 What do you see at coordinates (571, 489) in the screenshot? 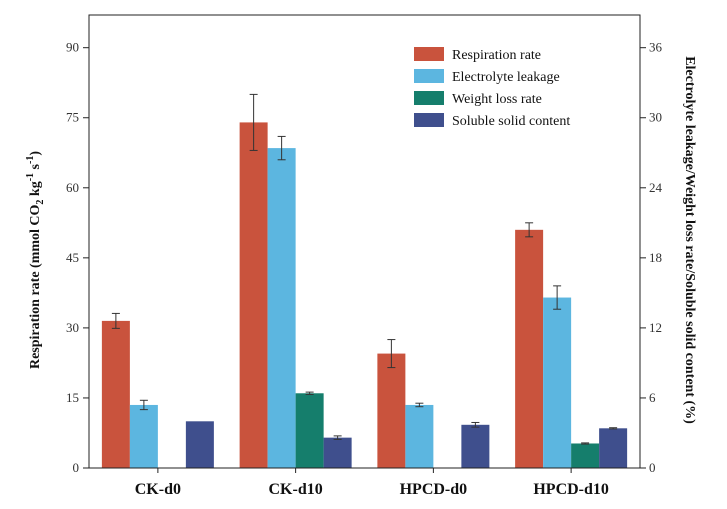
I see `category-label: HPCD-d10` at bounding box center [571, 489].